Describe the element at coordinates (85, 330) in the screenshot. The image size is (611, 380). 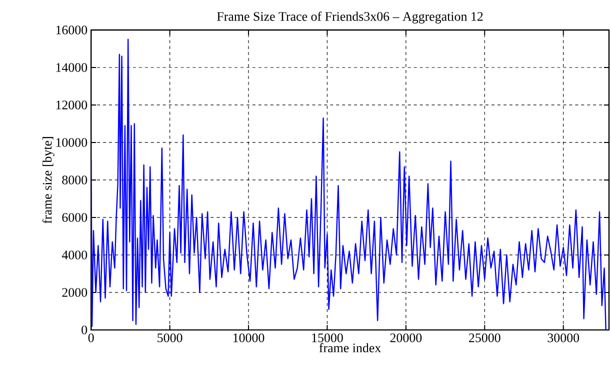
I see `y-tick-label: 0` at that location.